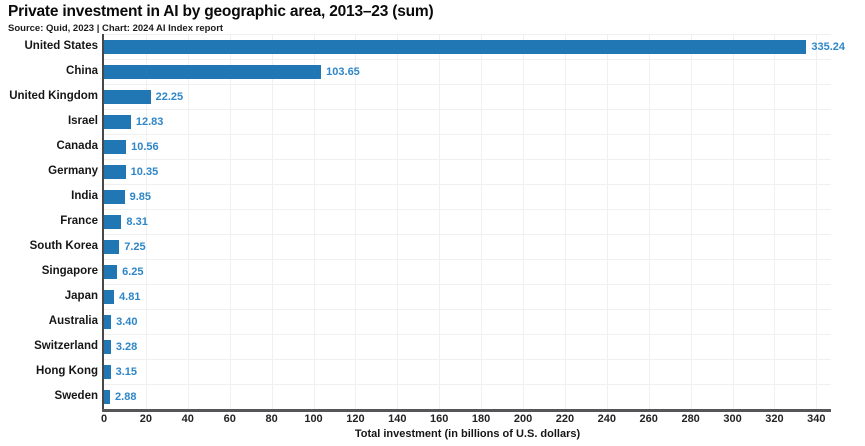  What do you see at coordinates (77, 146) in the screenshot?
I see `category-label: Canada` at bounding box center [77, 146].